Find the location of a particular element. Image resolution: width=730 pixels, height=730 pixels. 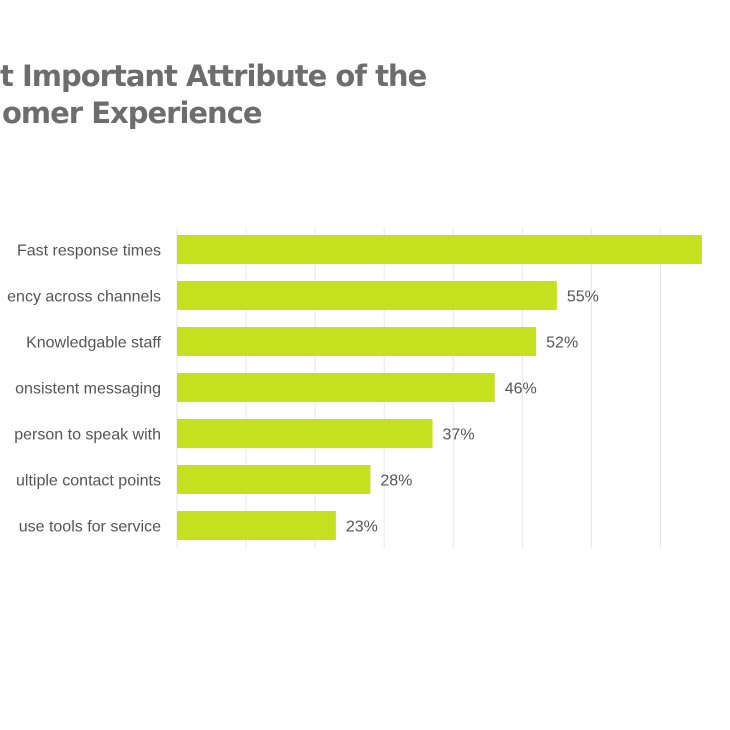

category-label: Knowledgable staff is located at coordinates (93, 343).